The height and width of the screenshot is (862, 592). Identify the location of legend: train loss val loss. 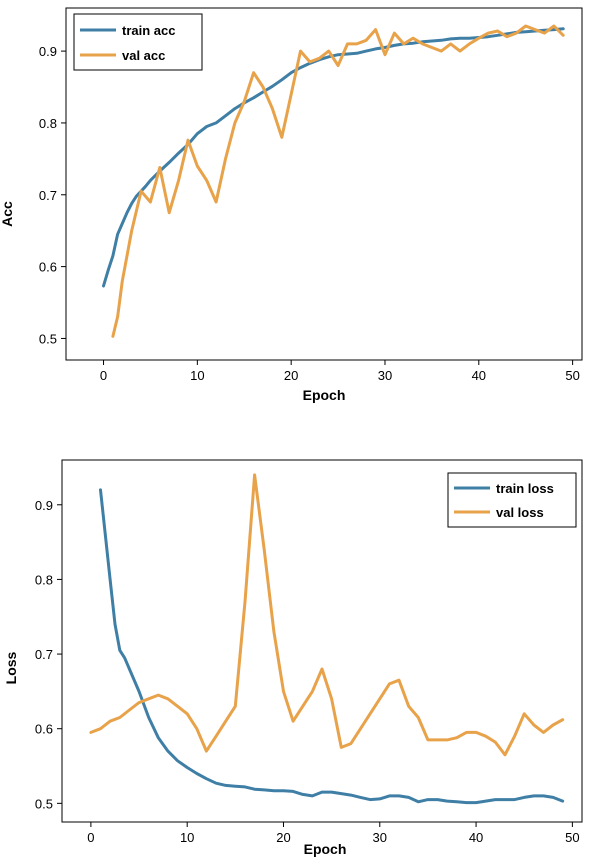
(512, 500).